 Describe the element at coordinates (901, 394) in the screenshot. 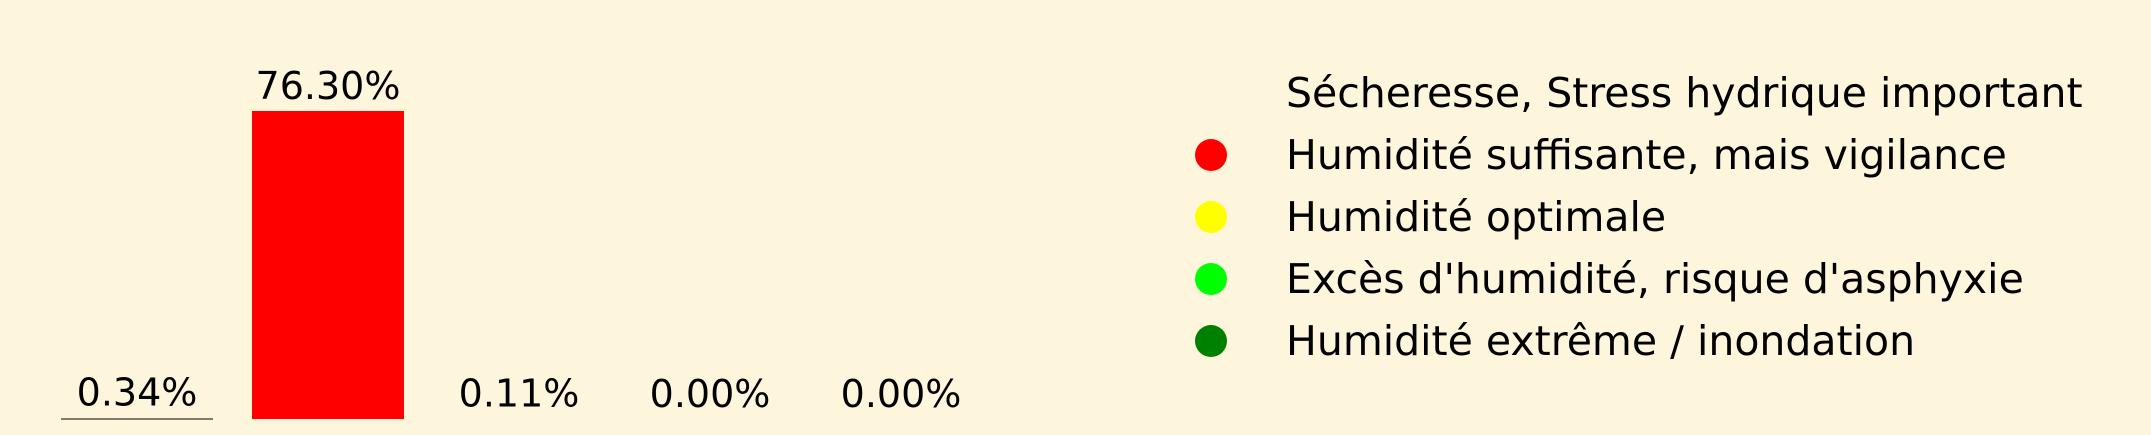

I see `bar-value-label-5: 0.00%` at that location.